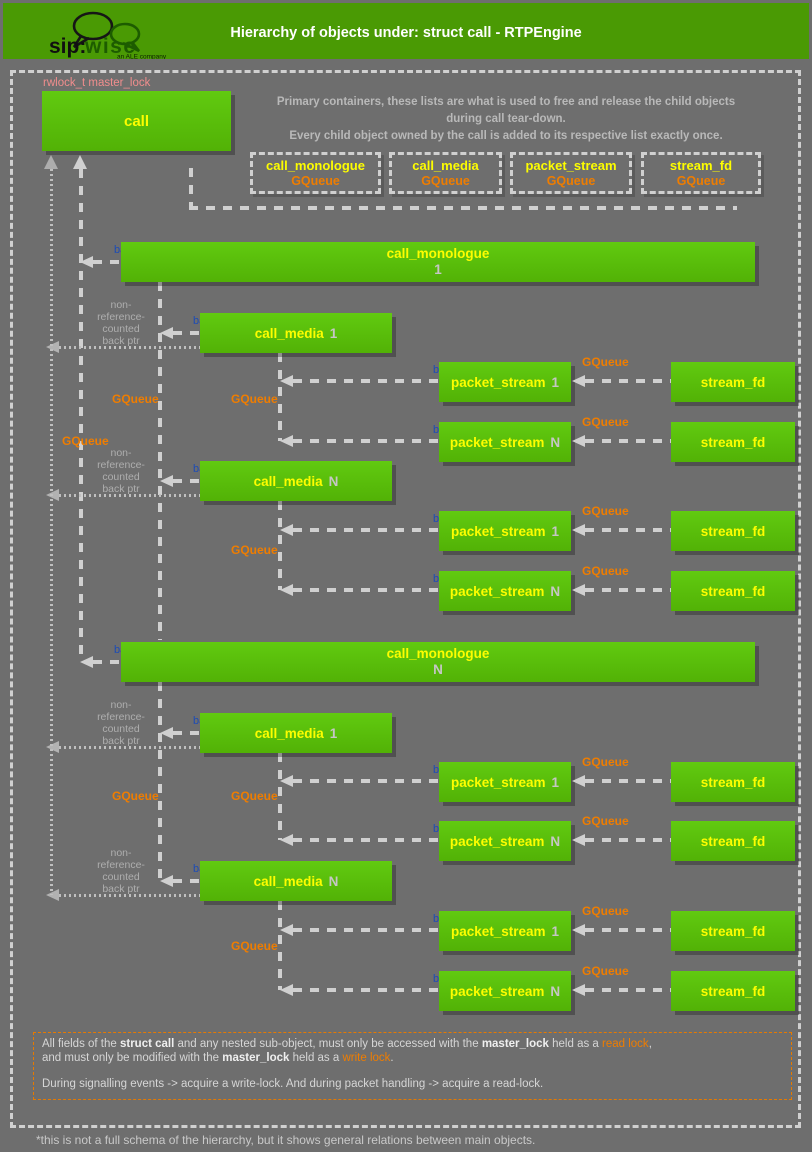  I want to click on legend-connector-horizontal, so click(463, 208).